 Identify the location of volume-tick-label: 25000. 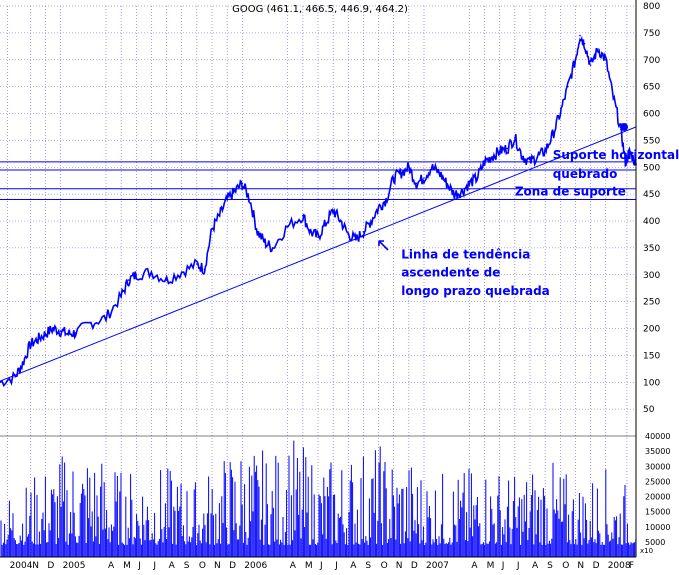
(657, 481).